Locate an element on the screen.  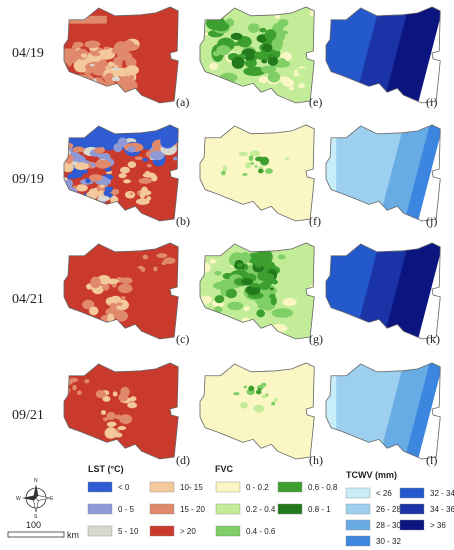
legend-lst-label: 10- 15 is located at coordinates (191, 487).